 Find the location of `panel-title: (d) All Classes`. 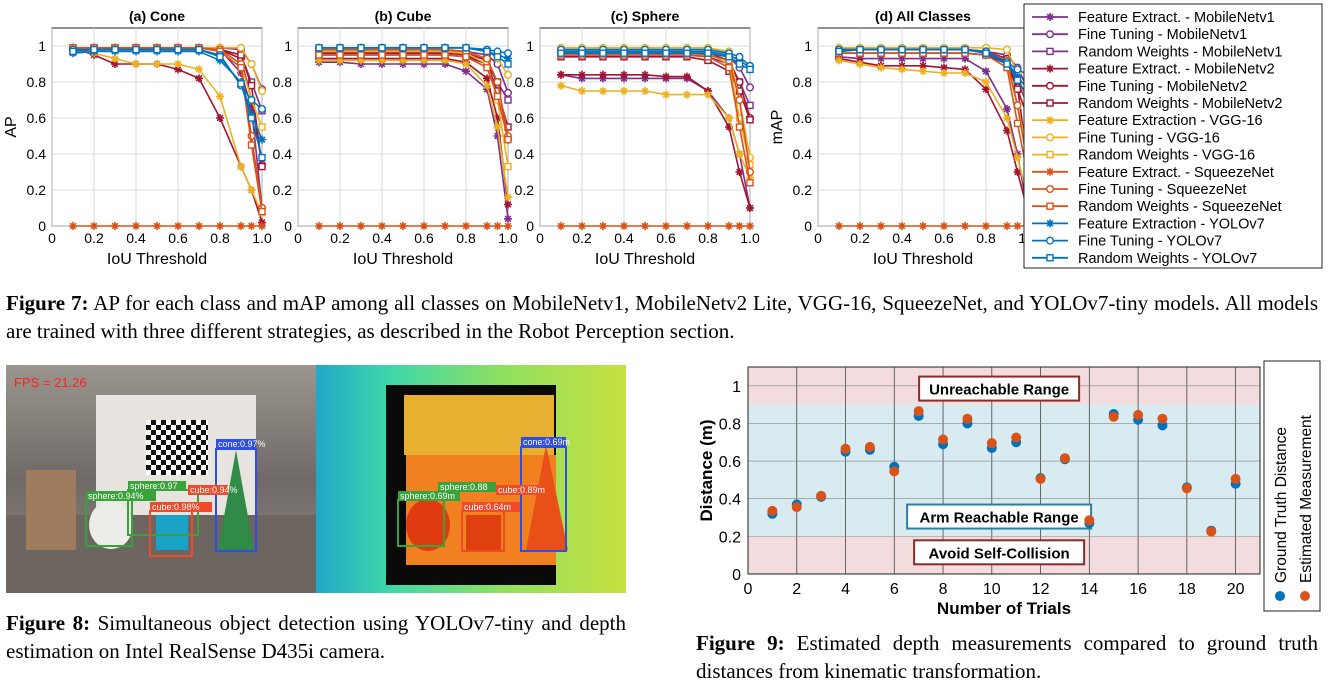

panel-title: (d) All Classes is located at coordinates (923, 16).